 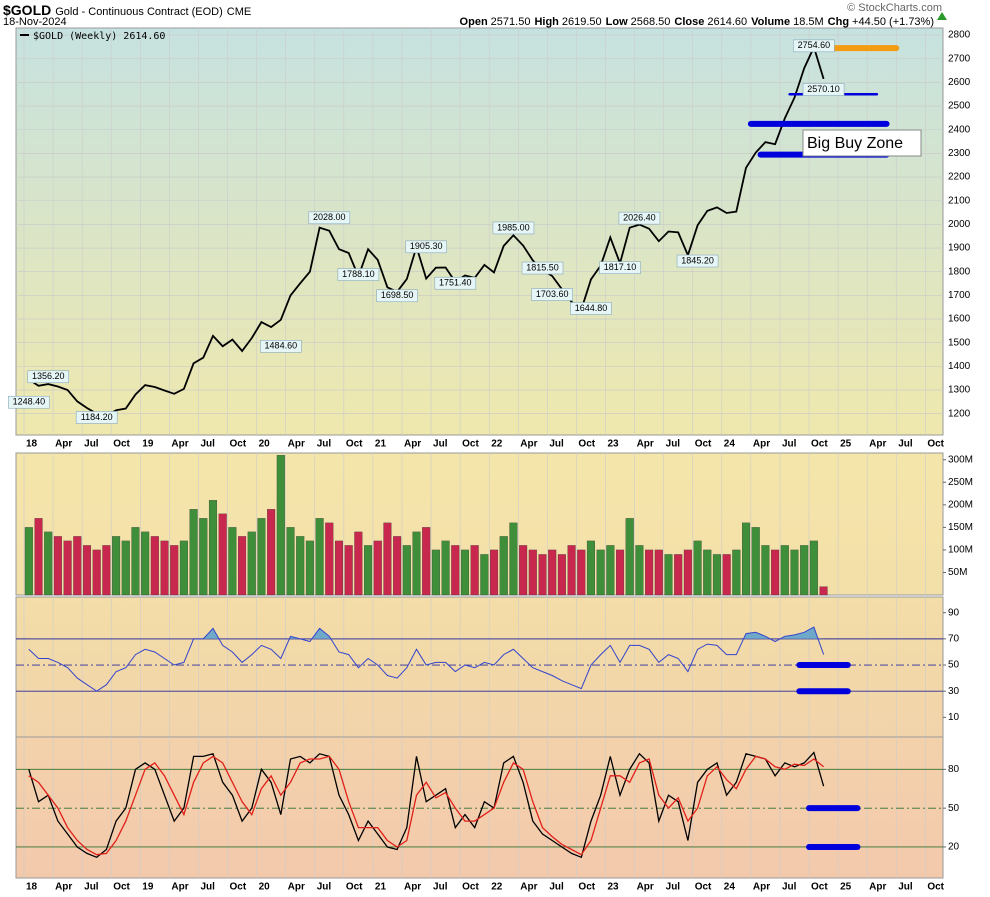 I want to click on quote-item: Chg +44.50 (+1.73%), so click(x=881, y=22).